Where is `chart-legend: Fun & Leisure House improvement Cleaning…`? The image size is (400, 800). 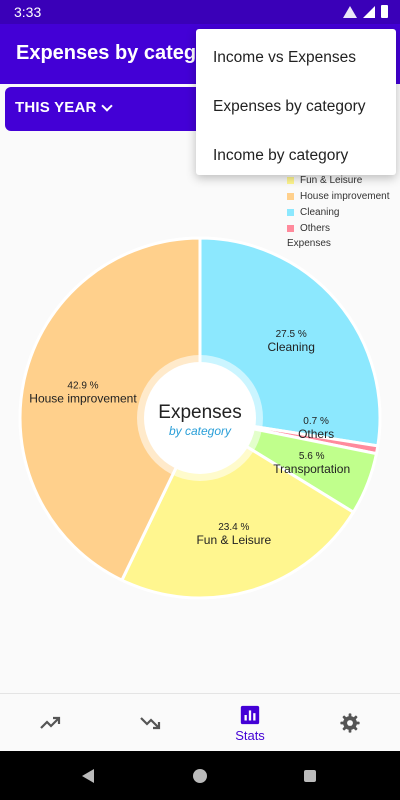
chart-legend: Fun & Leisure House improvement Cleaning… is located at coordinates (342, 212).